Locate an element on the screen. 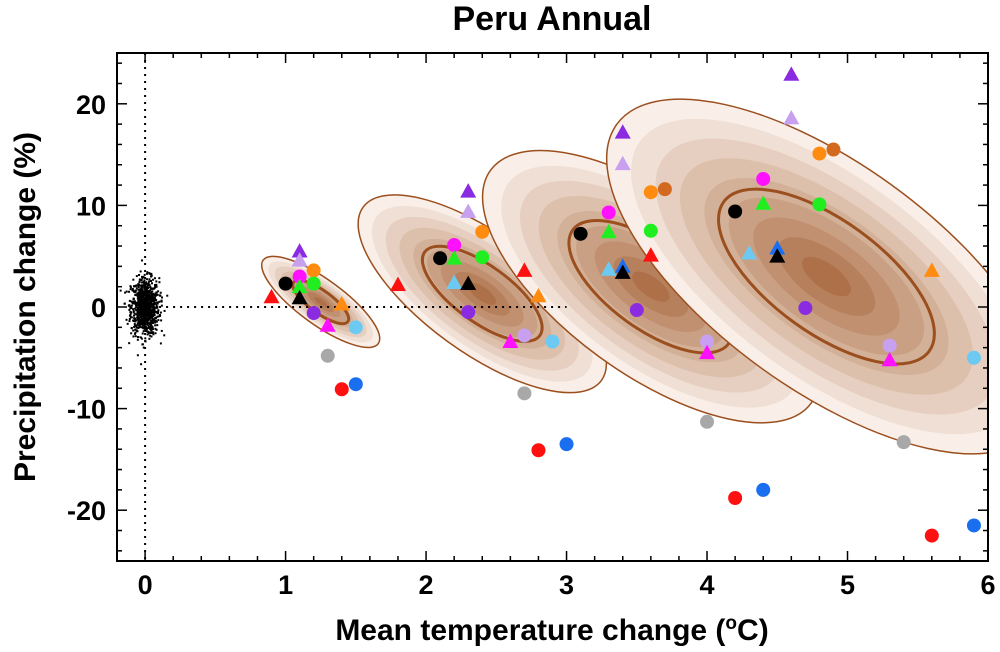 This screenshot has width=1000, height=652. point-circle-purple is located at coordinates (313, 313).